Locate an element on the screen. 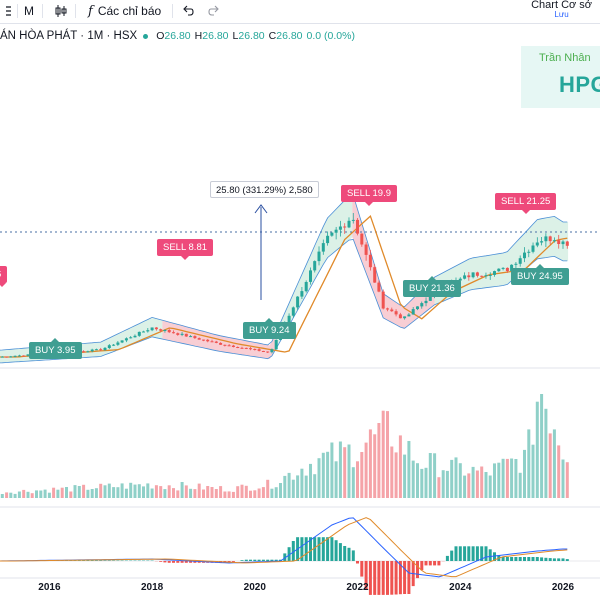 The width and height of the screenshot is (600, 600). sell-tag-2: SELL 19.9 is located at coordinates (369, 193).